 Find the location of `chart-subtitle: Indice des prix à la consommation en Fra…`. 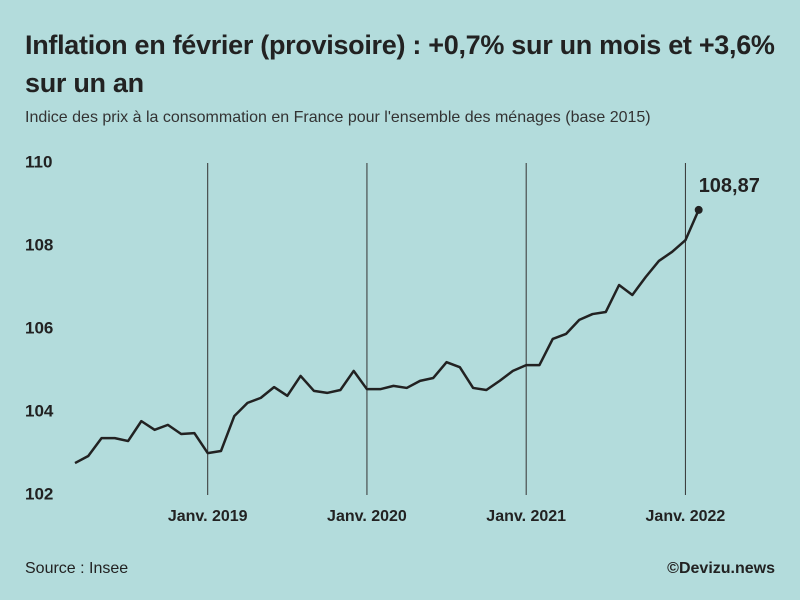

chart-subtitle: Indice des prix à la consommation en Fra… is located at coordinates (338, 117).